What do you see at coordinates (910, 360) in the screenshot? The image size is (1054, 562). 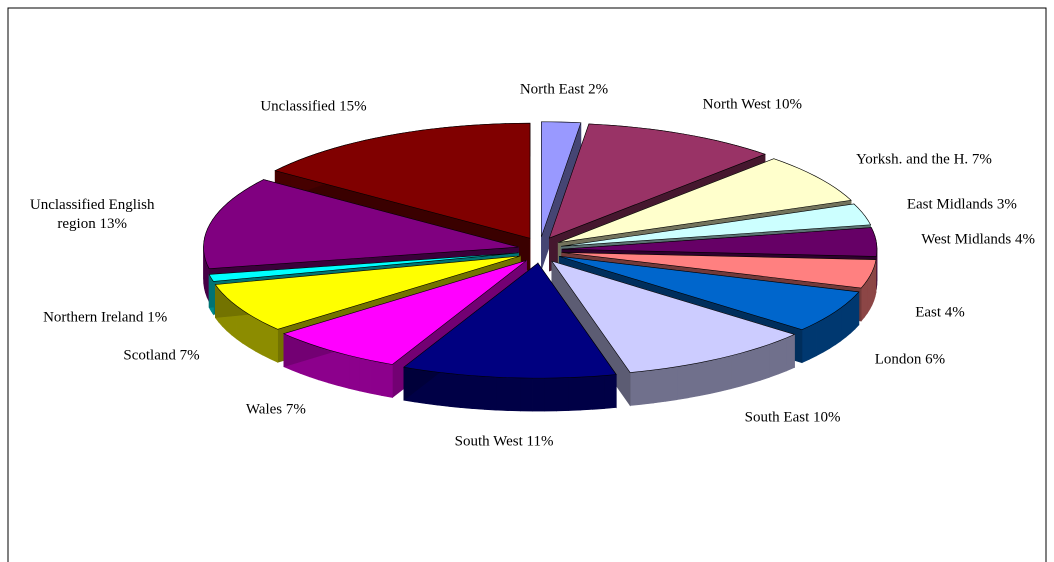 I see `data-label: London 6%` at bounding box center [910, 360].